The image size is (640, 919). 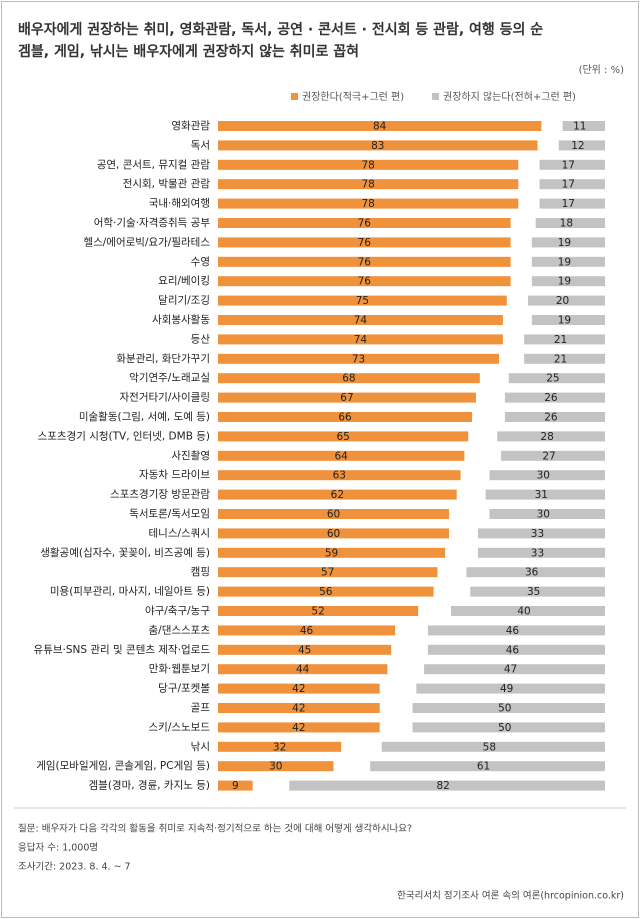 What do you see at coordinates (190, 125) in the screenshot?
I see `category-label: 영화관람` at bounding box center [190, 125].